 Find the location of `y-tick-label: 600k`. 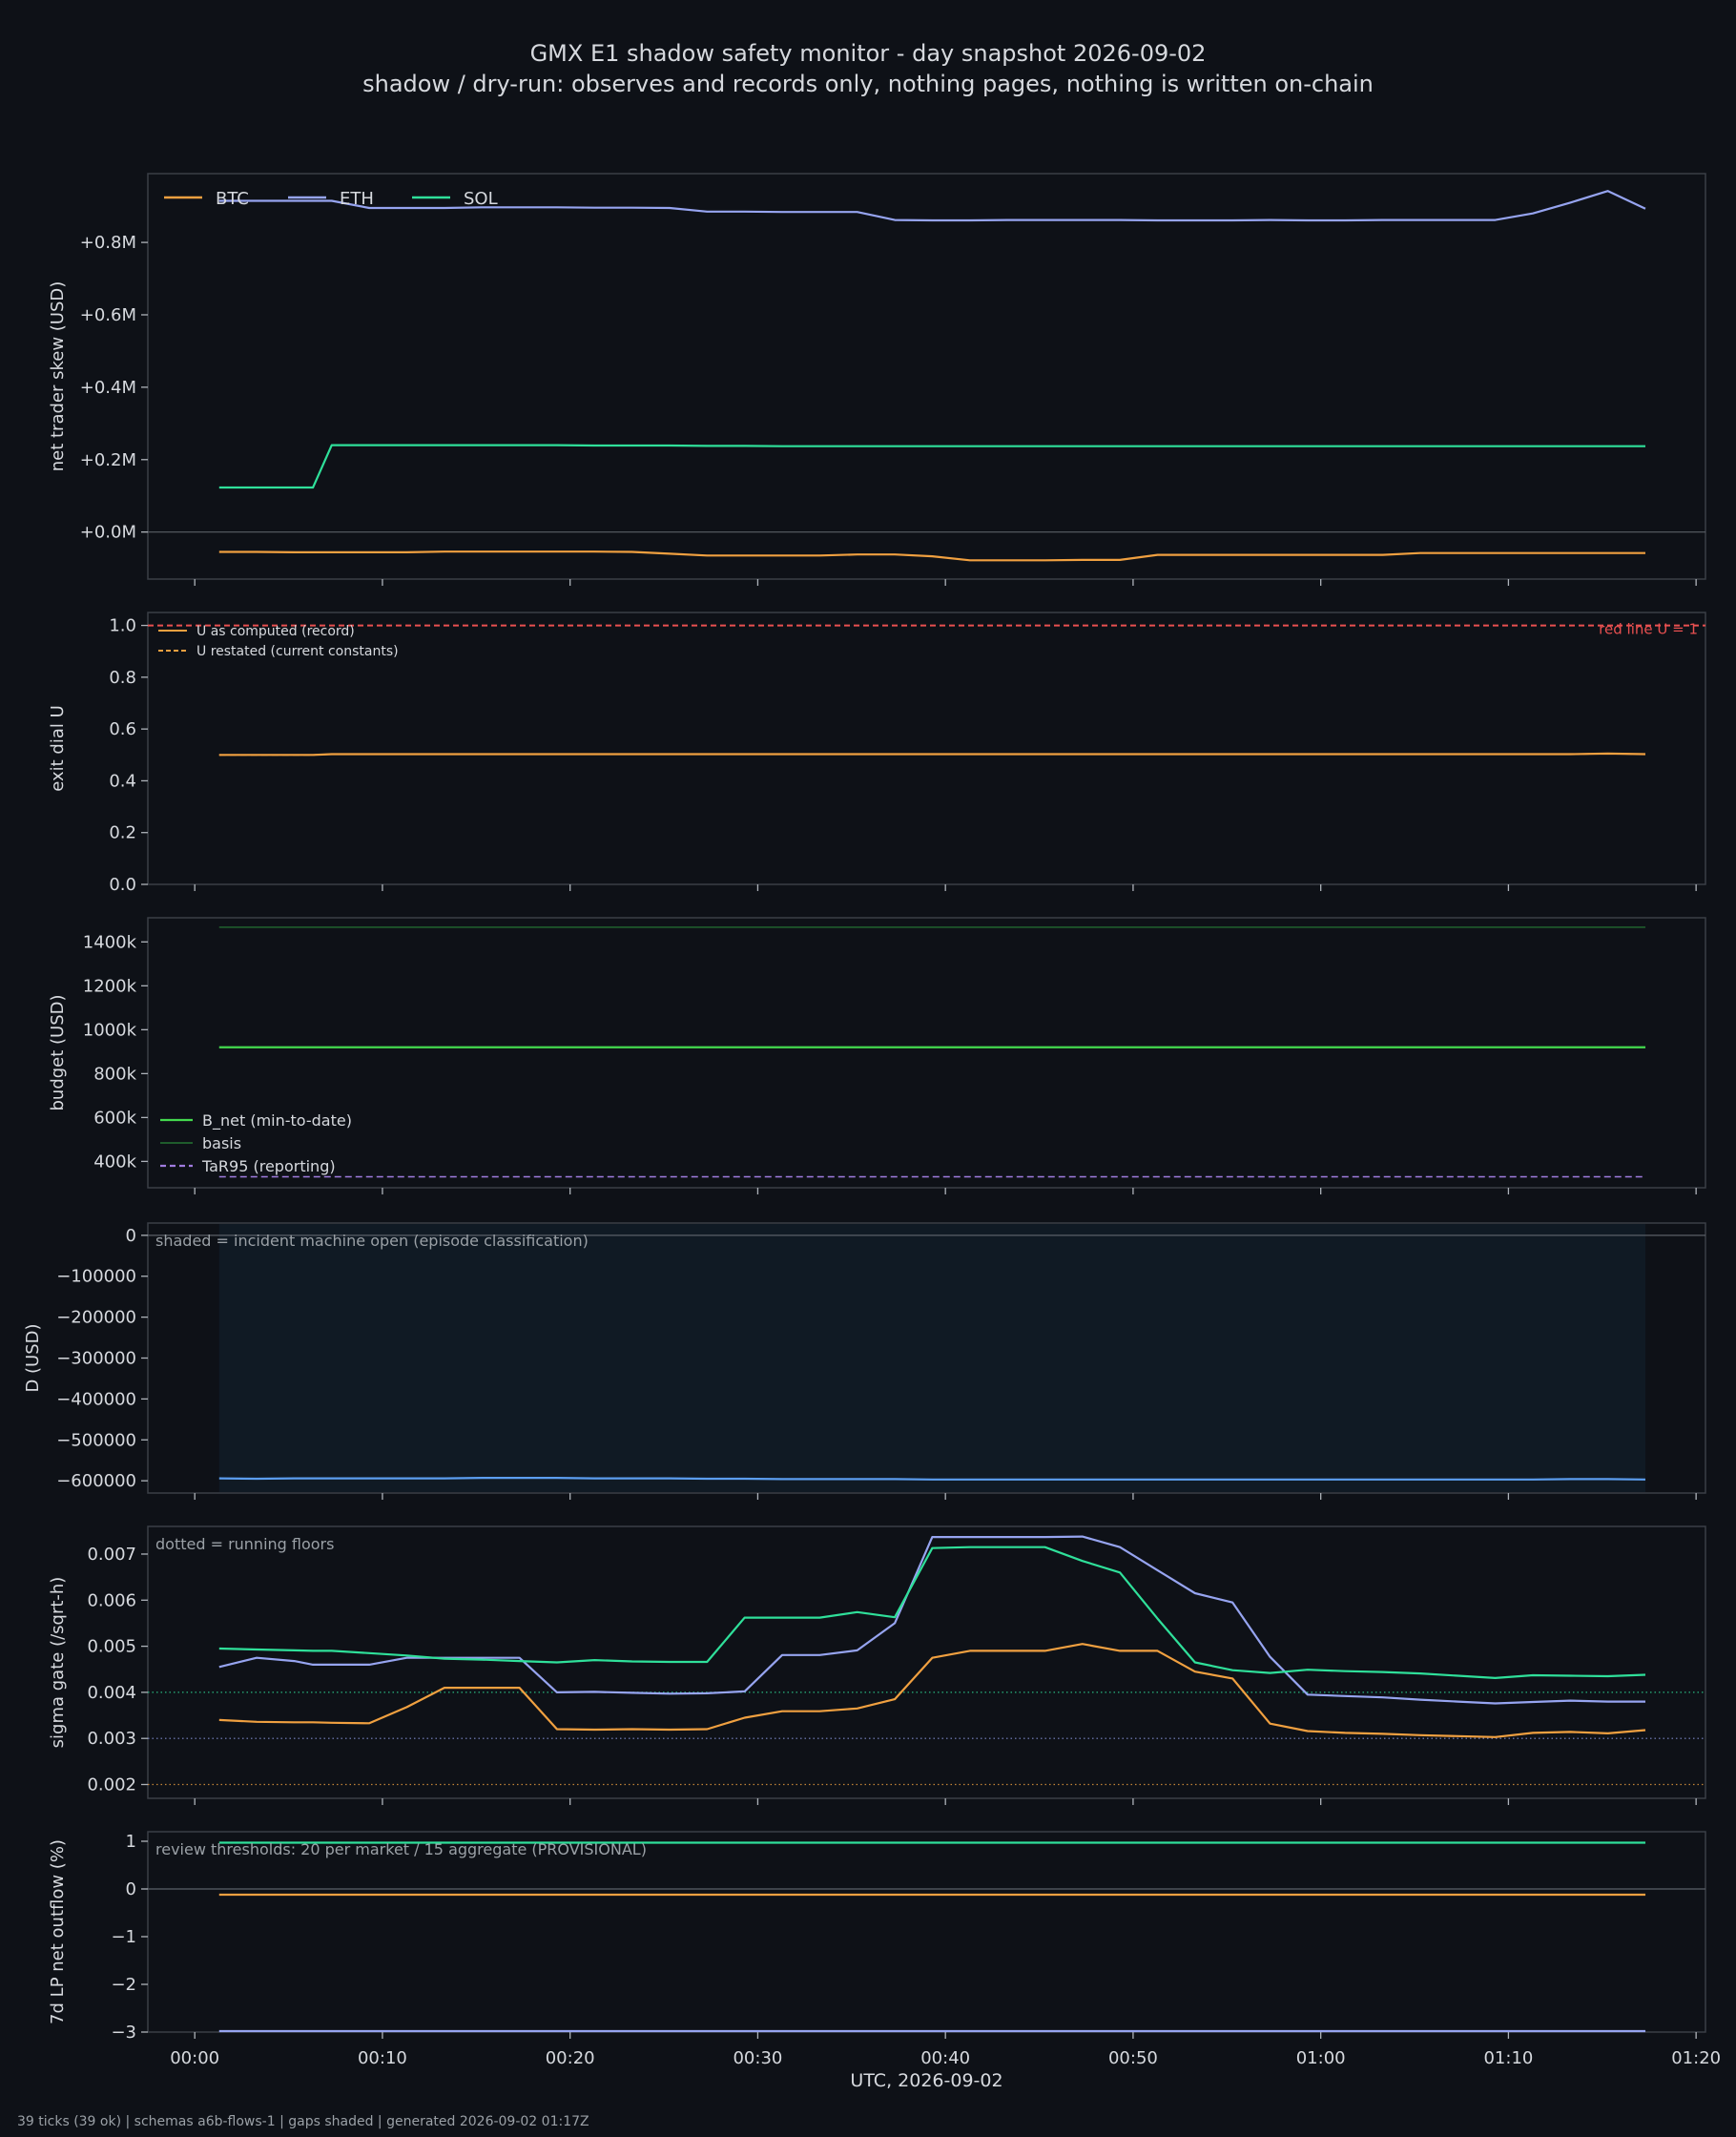

y-tick-label: 600k is located at coordinates (114, 1118).